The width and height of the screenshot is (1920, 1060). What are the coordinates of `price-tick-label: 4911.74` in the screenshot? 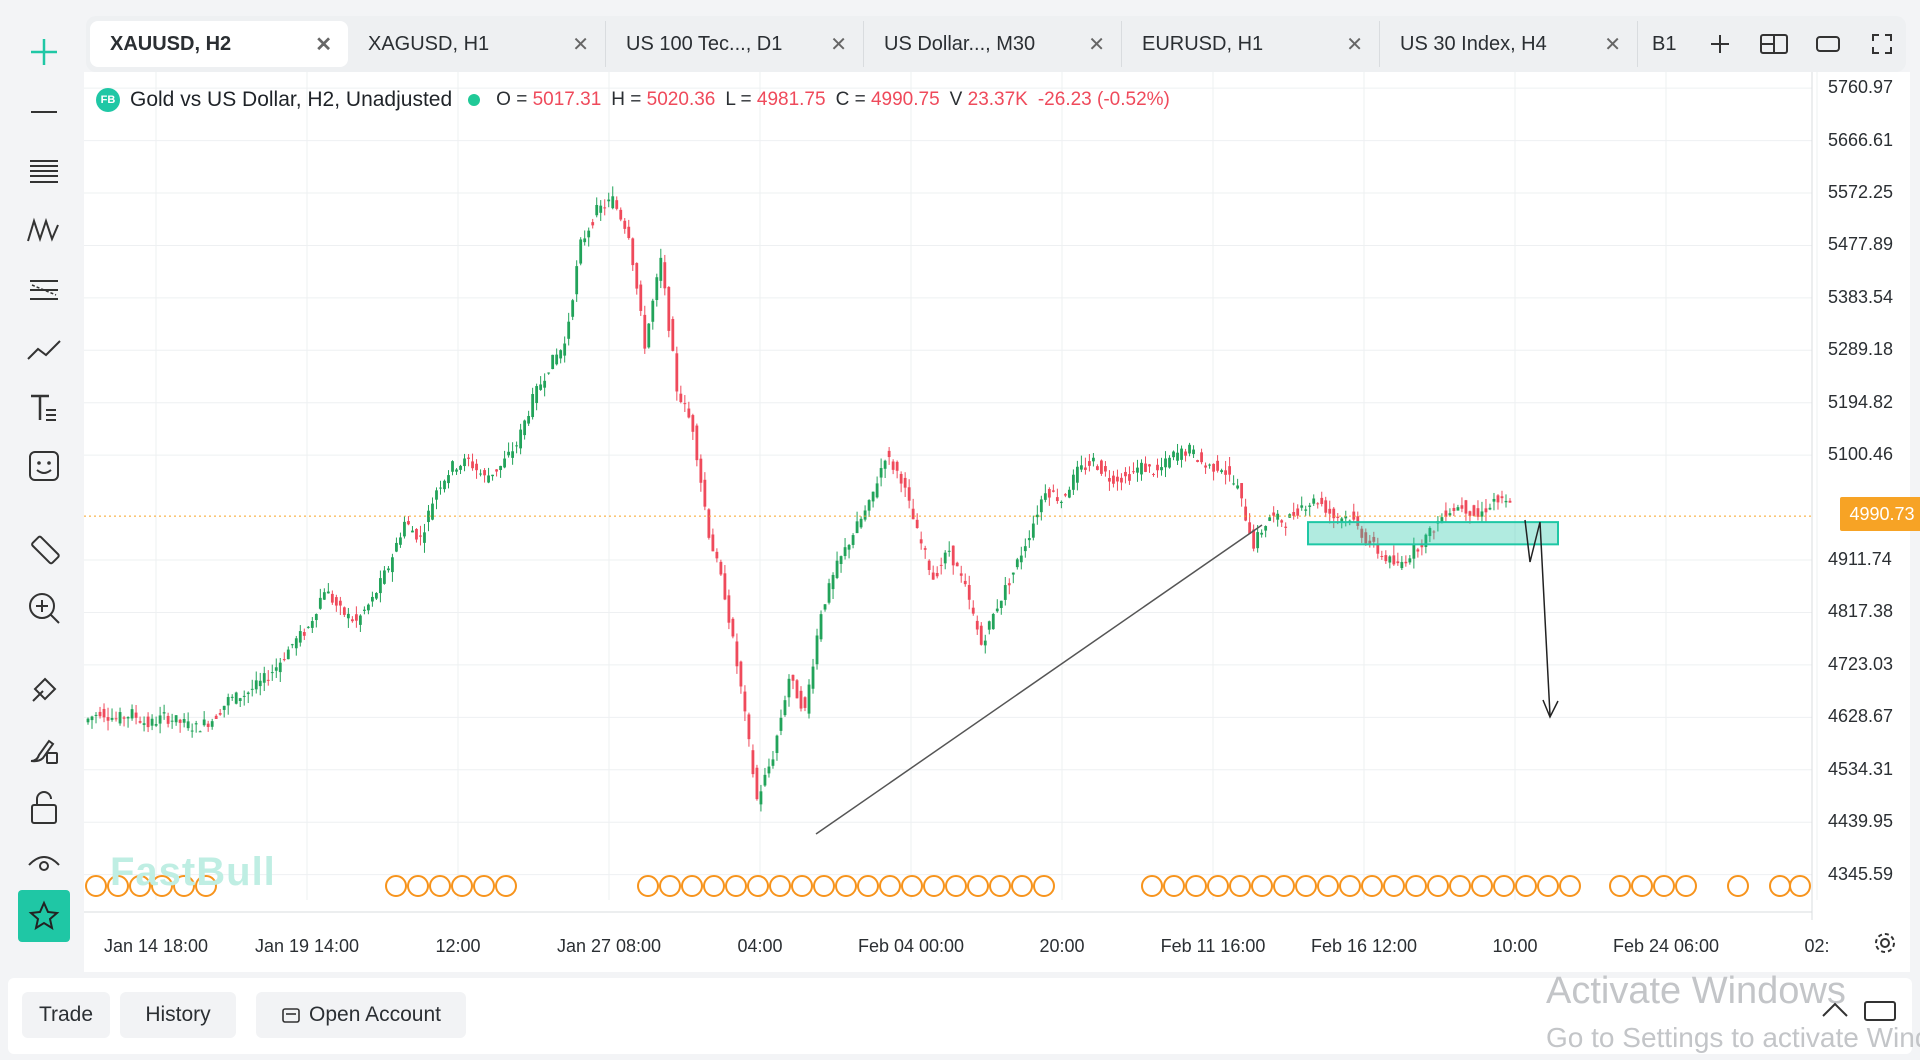 It's located at (1860, 559).